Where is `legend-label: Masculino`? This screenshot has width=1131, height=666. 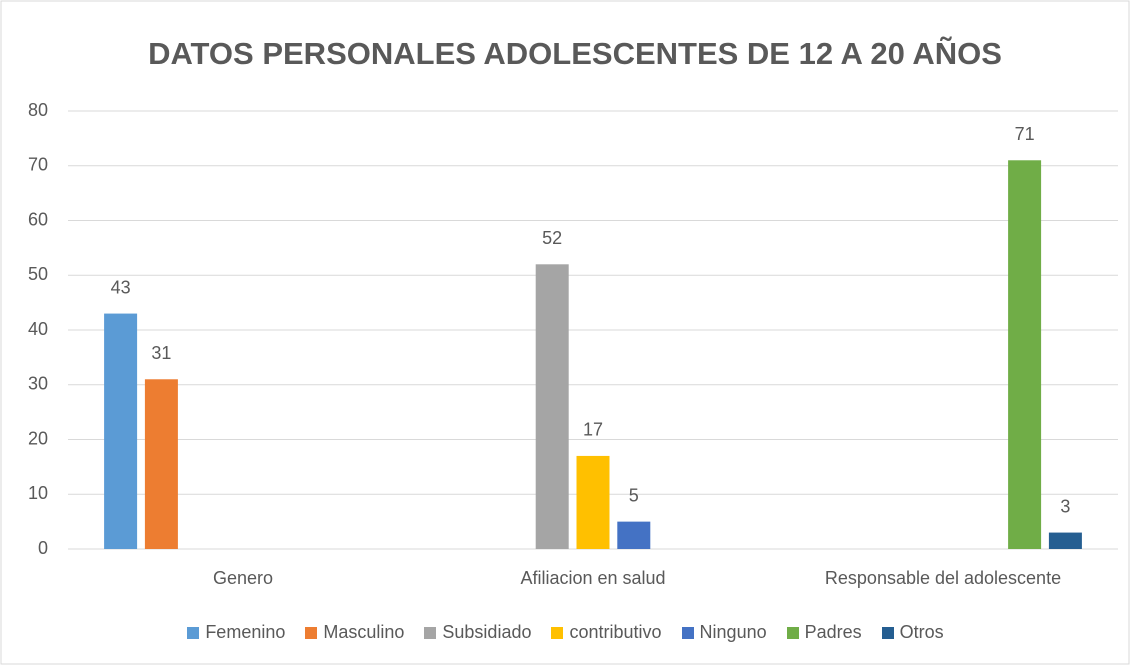
legend-label: Masculino is located at coordinates (364, 632).